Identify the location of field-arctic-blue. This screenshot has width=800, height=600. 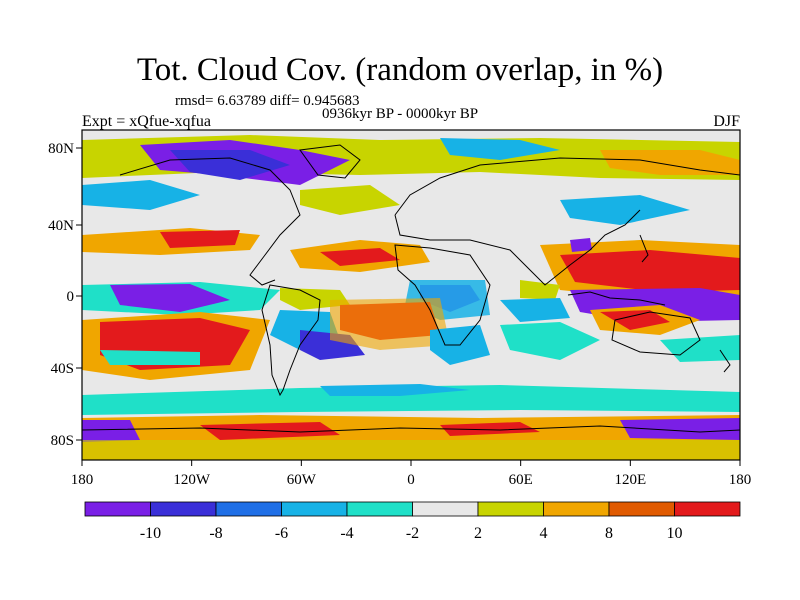
(230, 165).